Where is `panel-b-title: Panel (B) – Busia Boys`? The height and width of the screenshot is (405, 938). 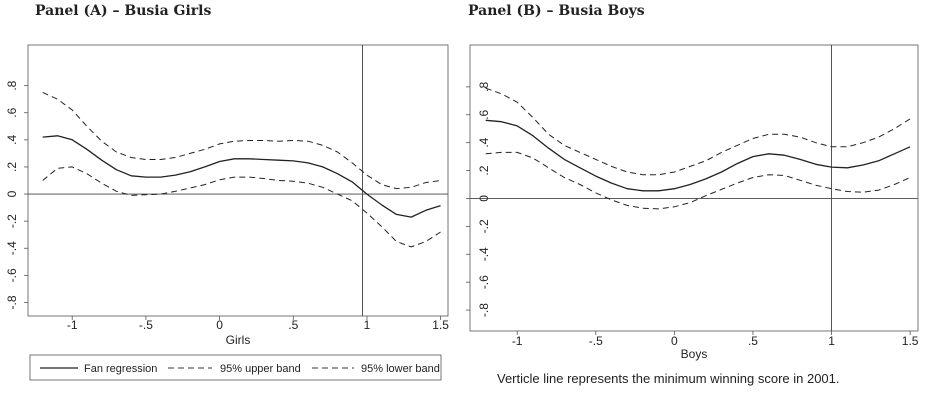
panel-b-title: Panel (B) – Busia Boys is located at coordinates (556, 11).